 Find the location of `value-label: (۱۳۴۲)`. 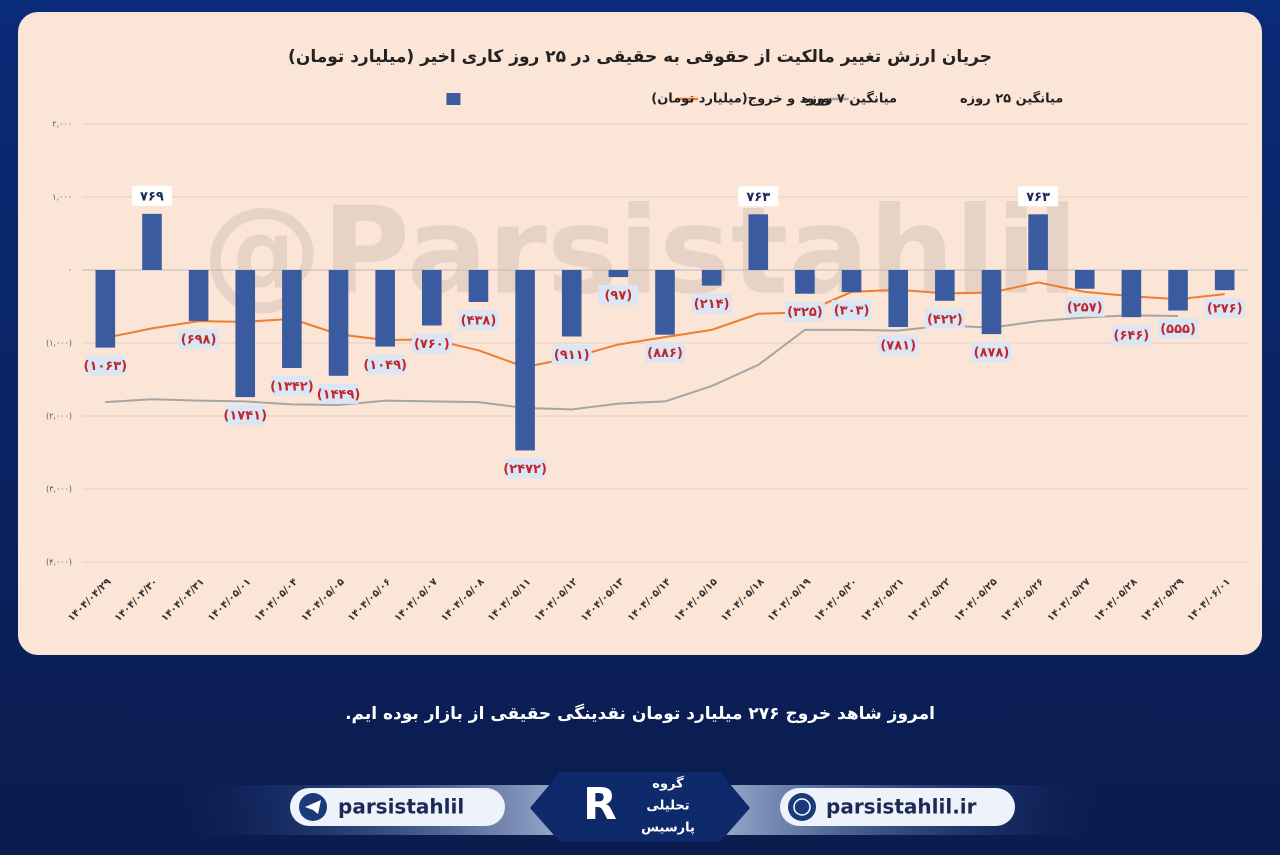

value-label: (۱۳۴۲) is located at coordinates (292, 386).